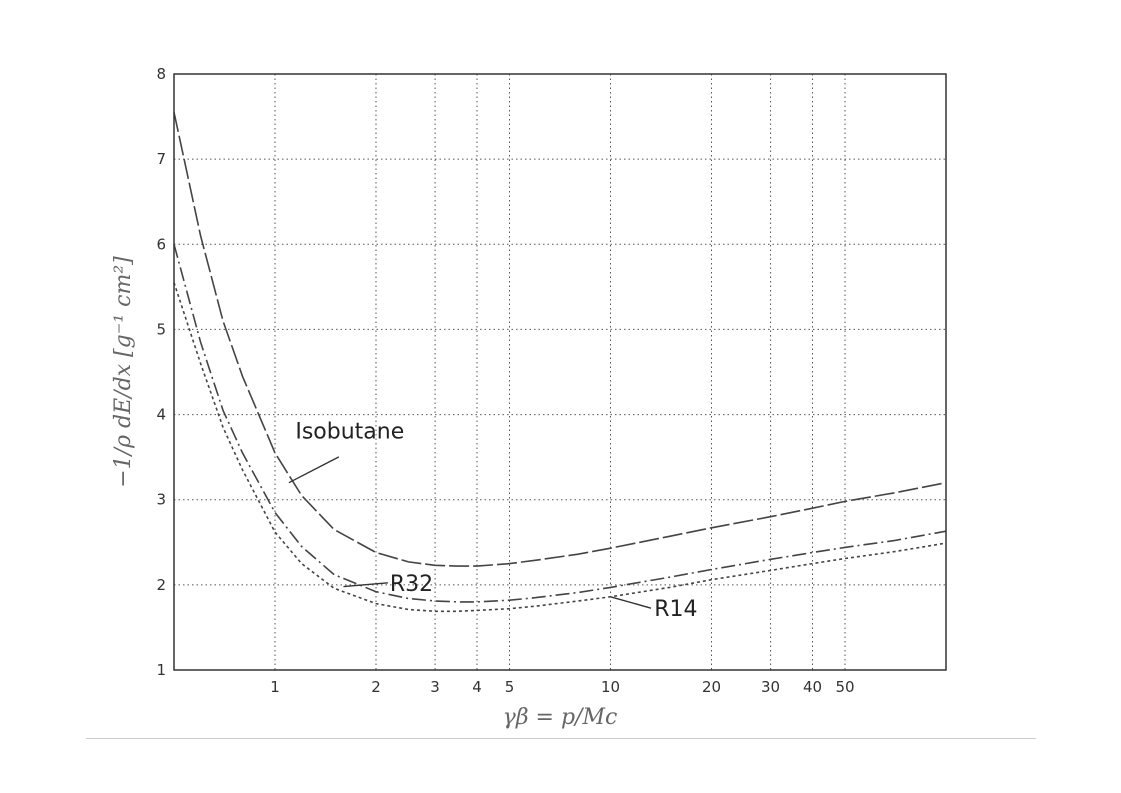 This screenshot has height=793, width=1121. Describe the element at coordinates (711, 687) in the screenshot. I see `x-tick-label: 20` at that location.